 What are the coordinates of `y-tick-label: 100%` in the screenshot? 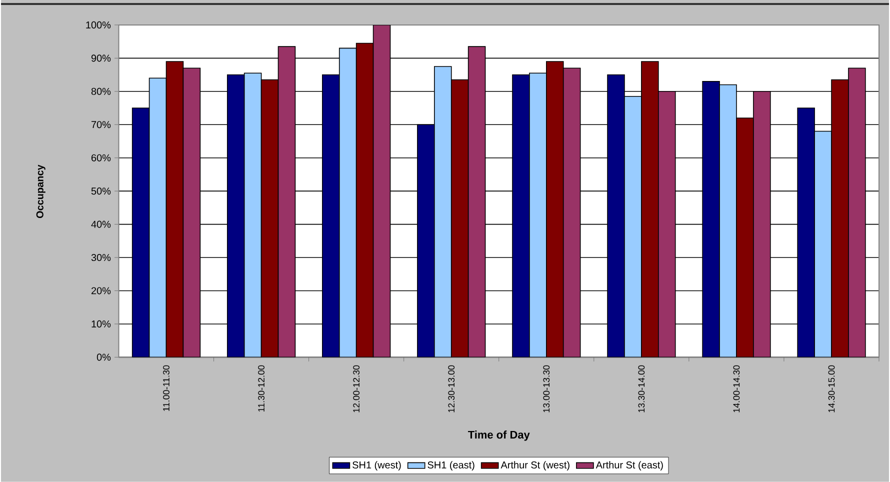 It's located at (98, 25).